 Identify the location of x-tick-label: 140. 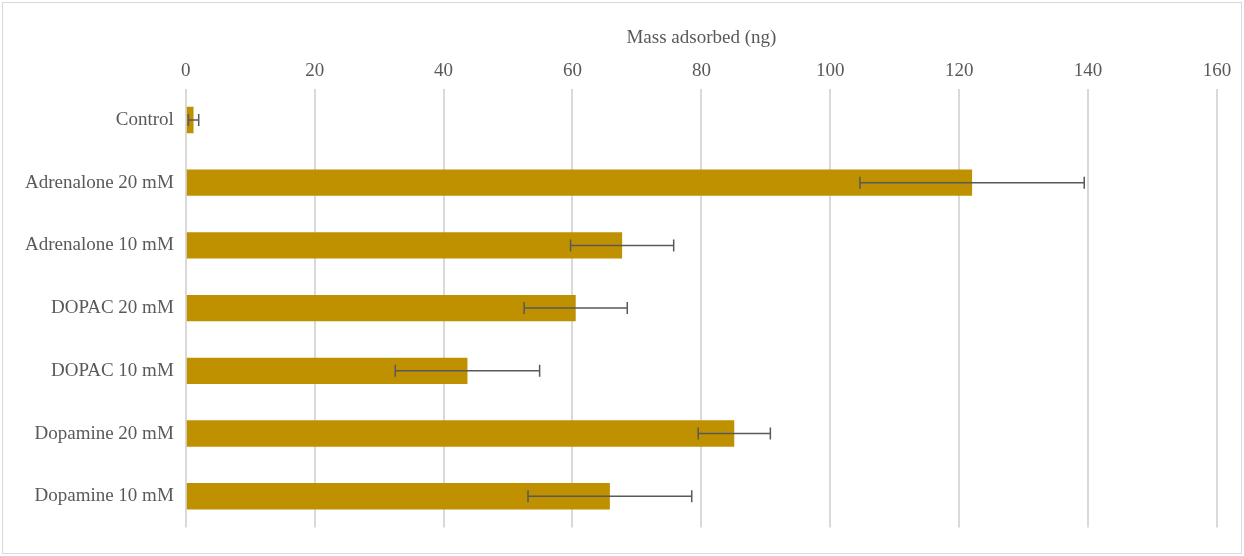
(1088, 70).